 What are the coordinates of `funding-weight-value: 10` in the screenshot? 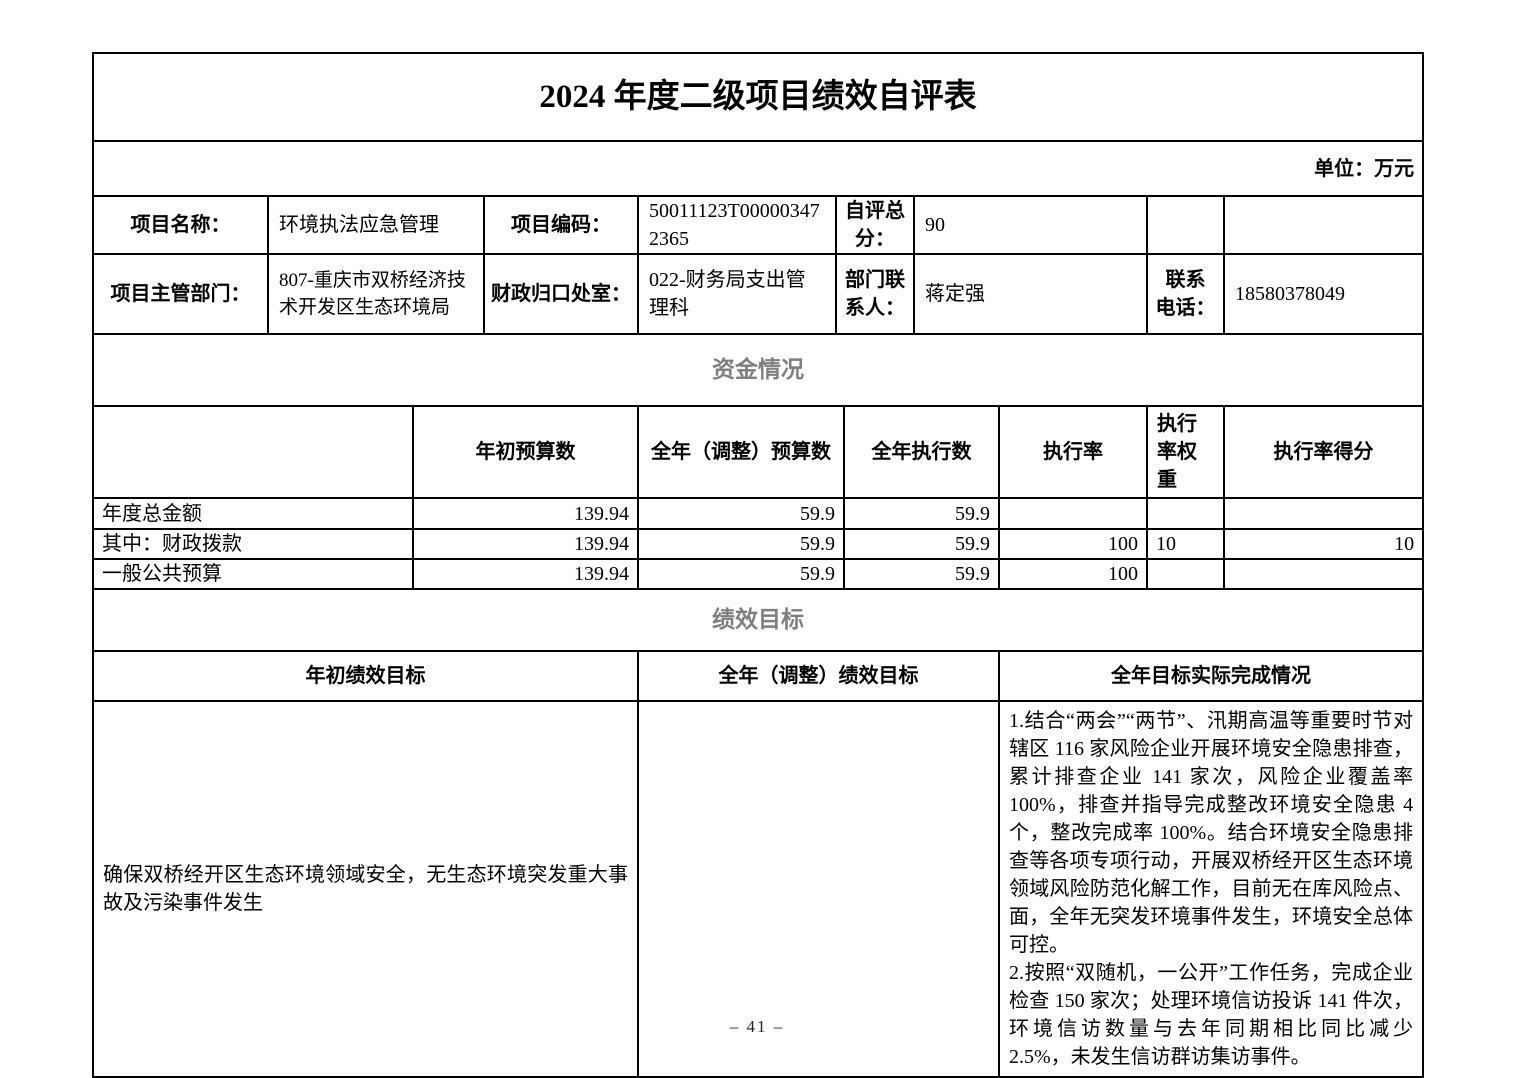 It's located at (1185, 544).